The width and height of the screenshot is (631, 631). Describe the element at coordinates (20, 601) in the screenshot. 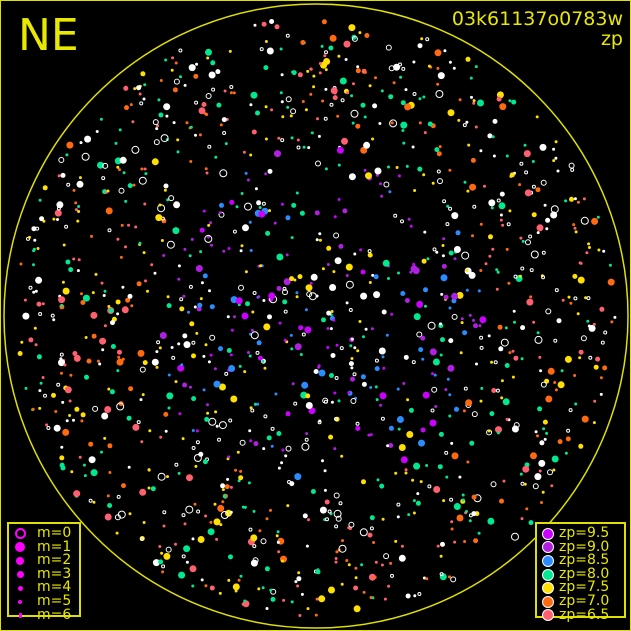

I see `magnitude-marker` at that location.